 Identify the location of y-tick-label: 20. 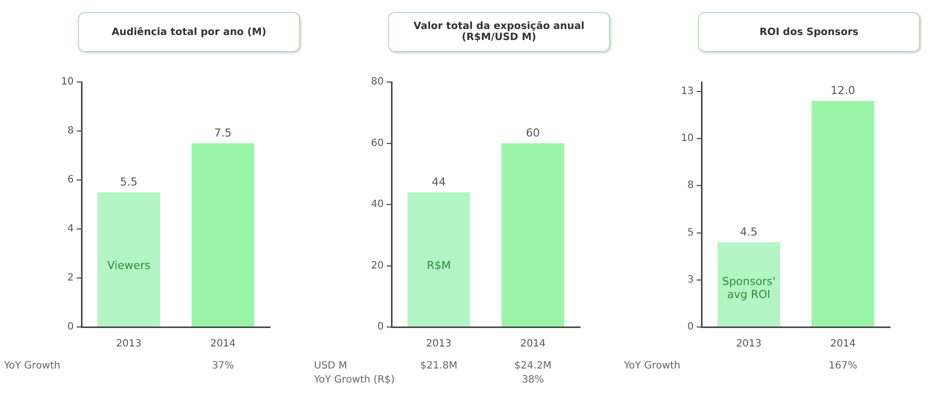
(377, 266).